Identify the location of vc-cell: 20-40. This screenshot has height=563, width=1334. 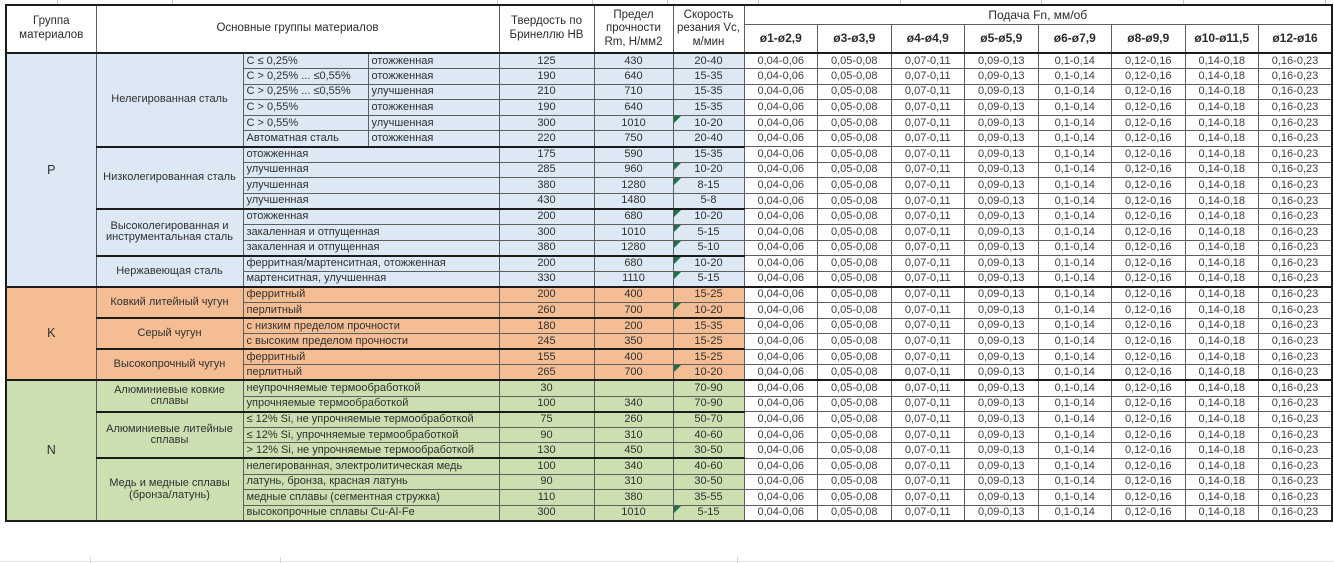
(708, 61).